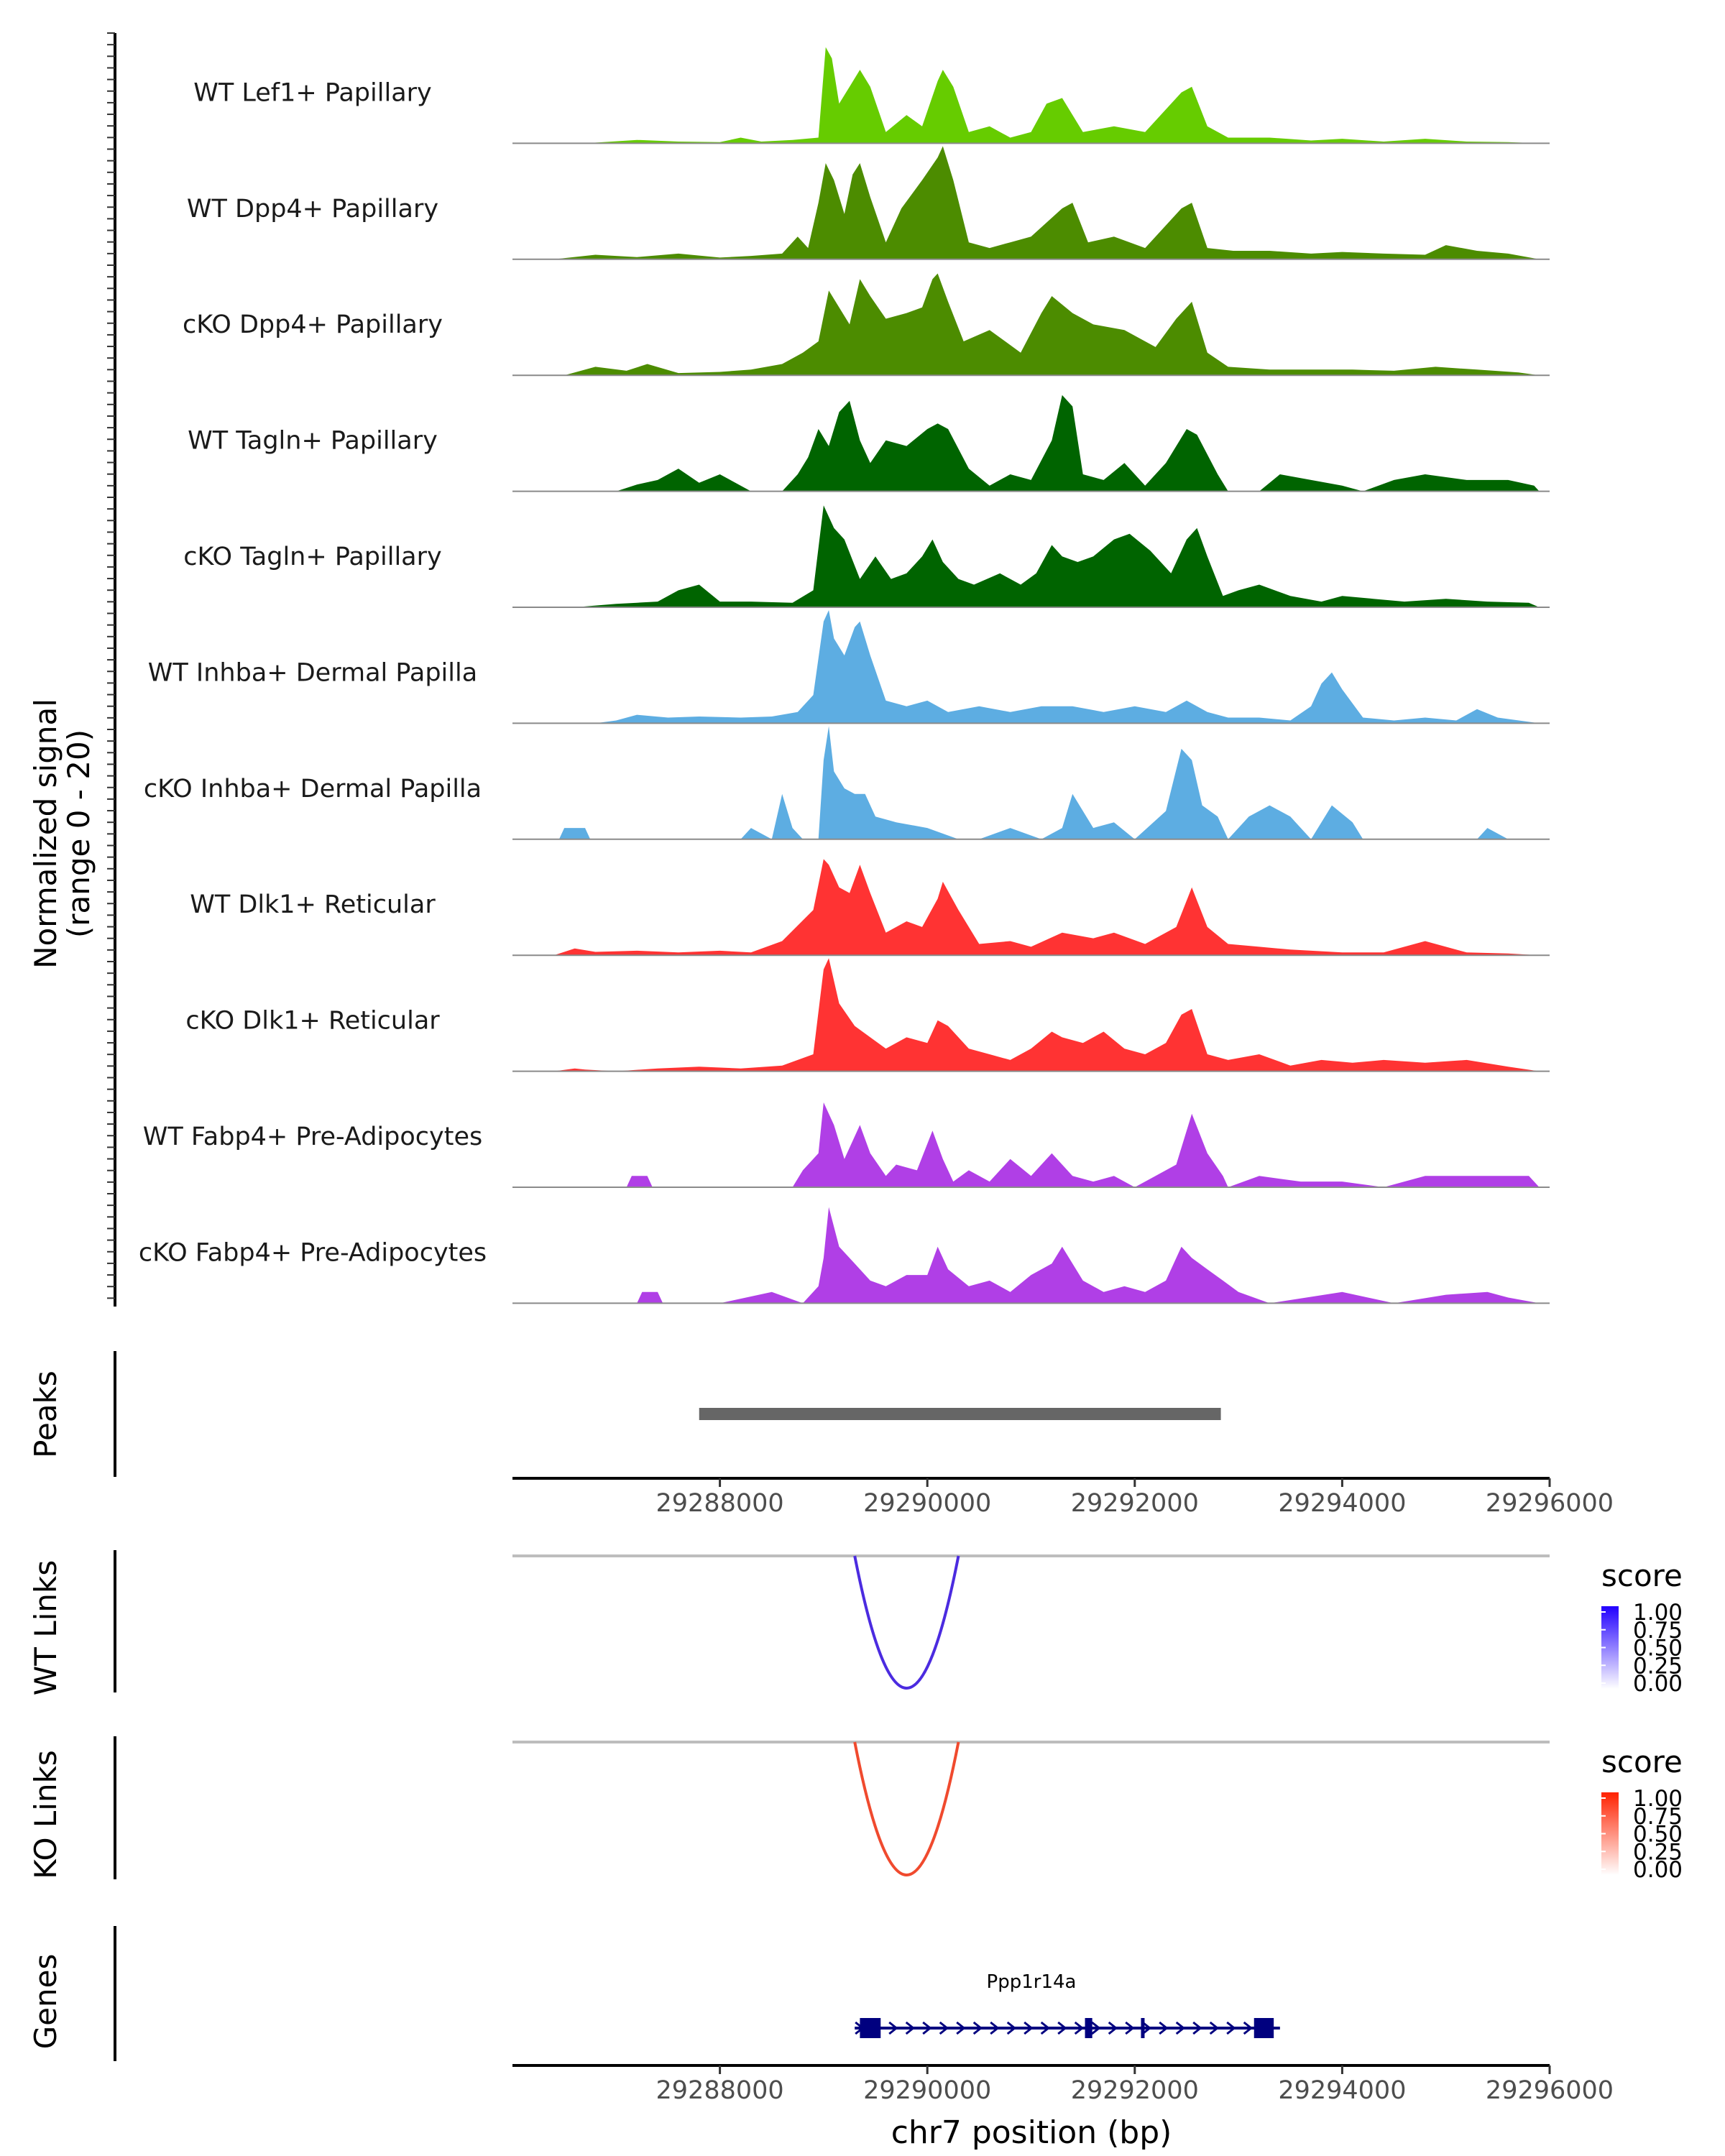  What do you see at coordinates (1063, 1498) in the screenshot?
I see `position-axis-upper: 29288000 29290000 29292000 29294000 29296000` at bounding box center [1063, 1498].